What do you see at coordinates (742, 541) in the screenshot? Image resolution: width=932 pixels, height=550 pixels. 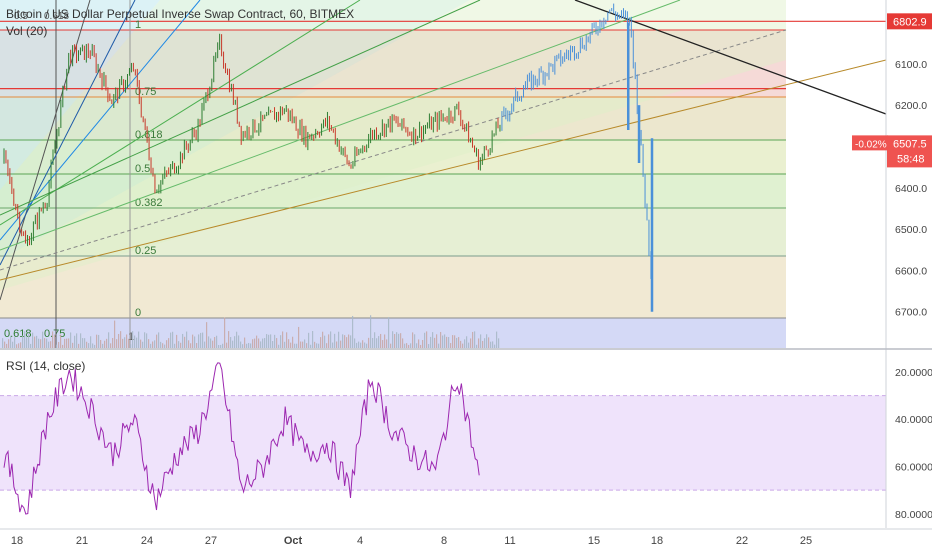 I see `time-axis-tick: 22` at bounding box center [742, 541].